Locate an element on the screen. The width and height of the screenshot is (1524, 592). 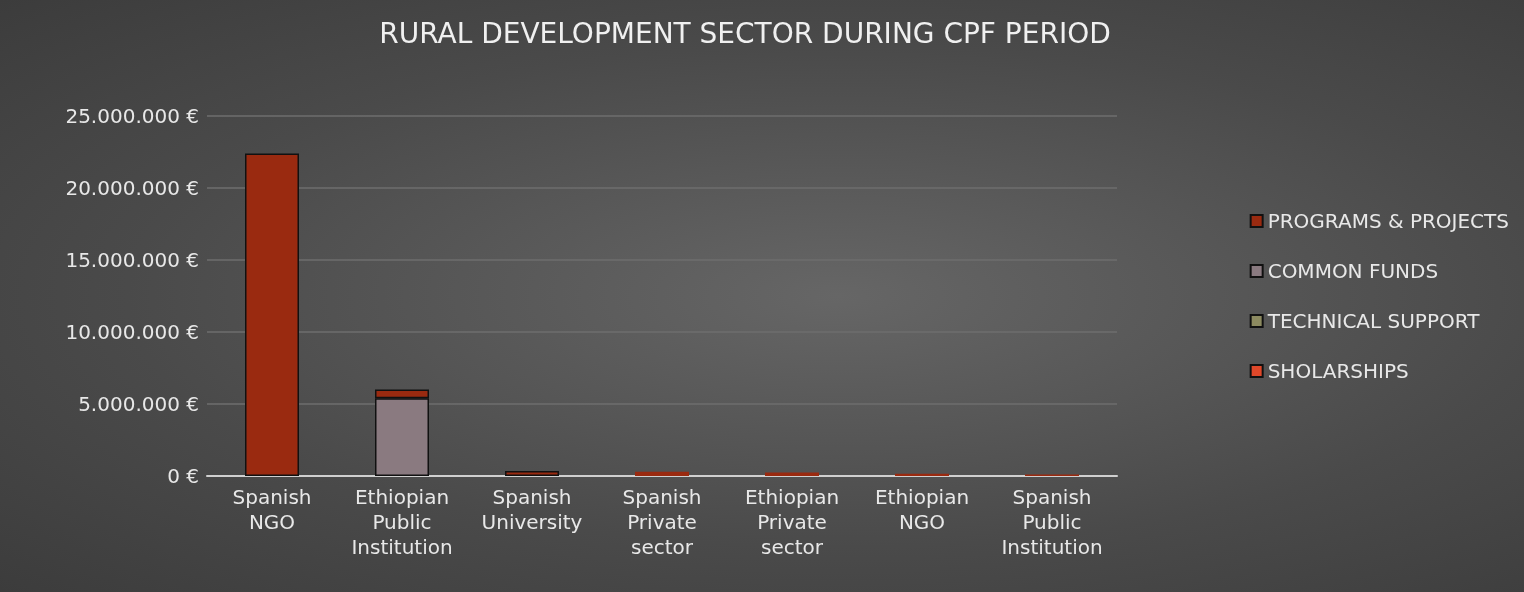
legend-label: SHOLARSHIPS is located at coordinates (1338, 371).